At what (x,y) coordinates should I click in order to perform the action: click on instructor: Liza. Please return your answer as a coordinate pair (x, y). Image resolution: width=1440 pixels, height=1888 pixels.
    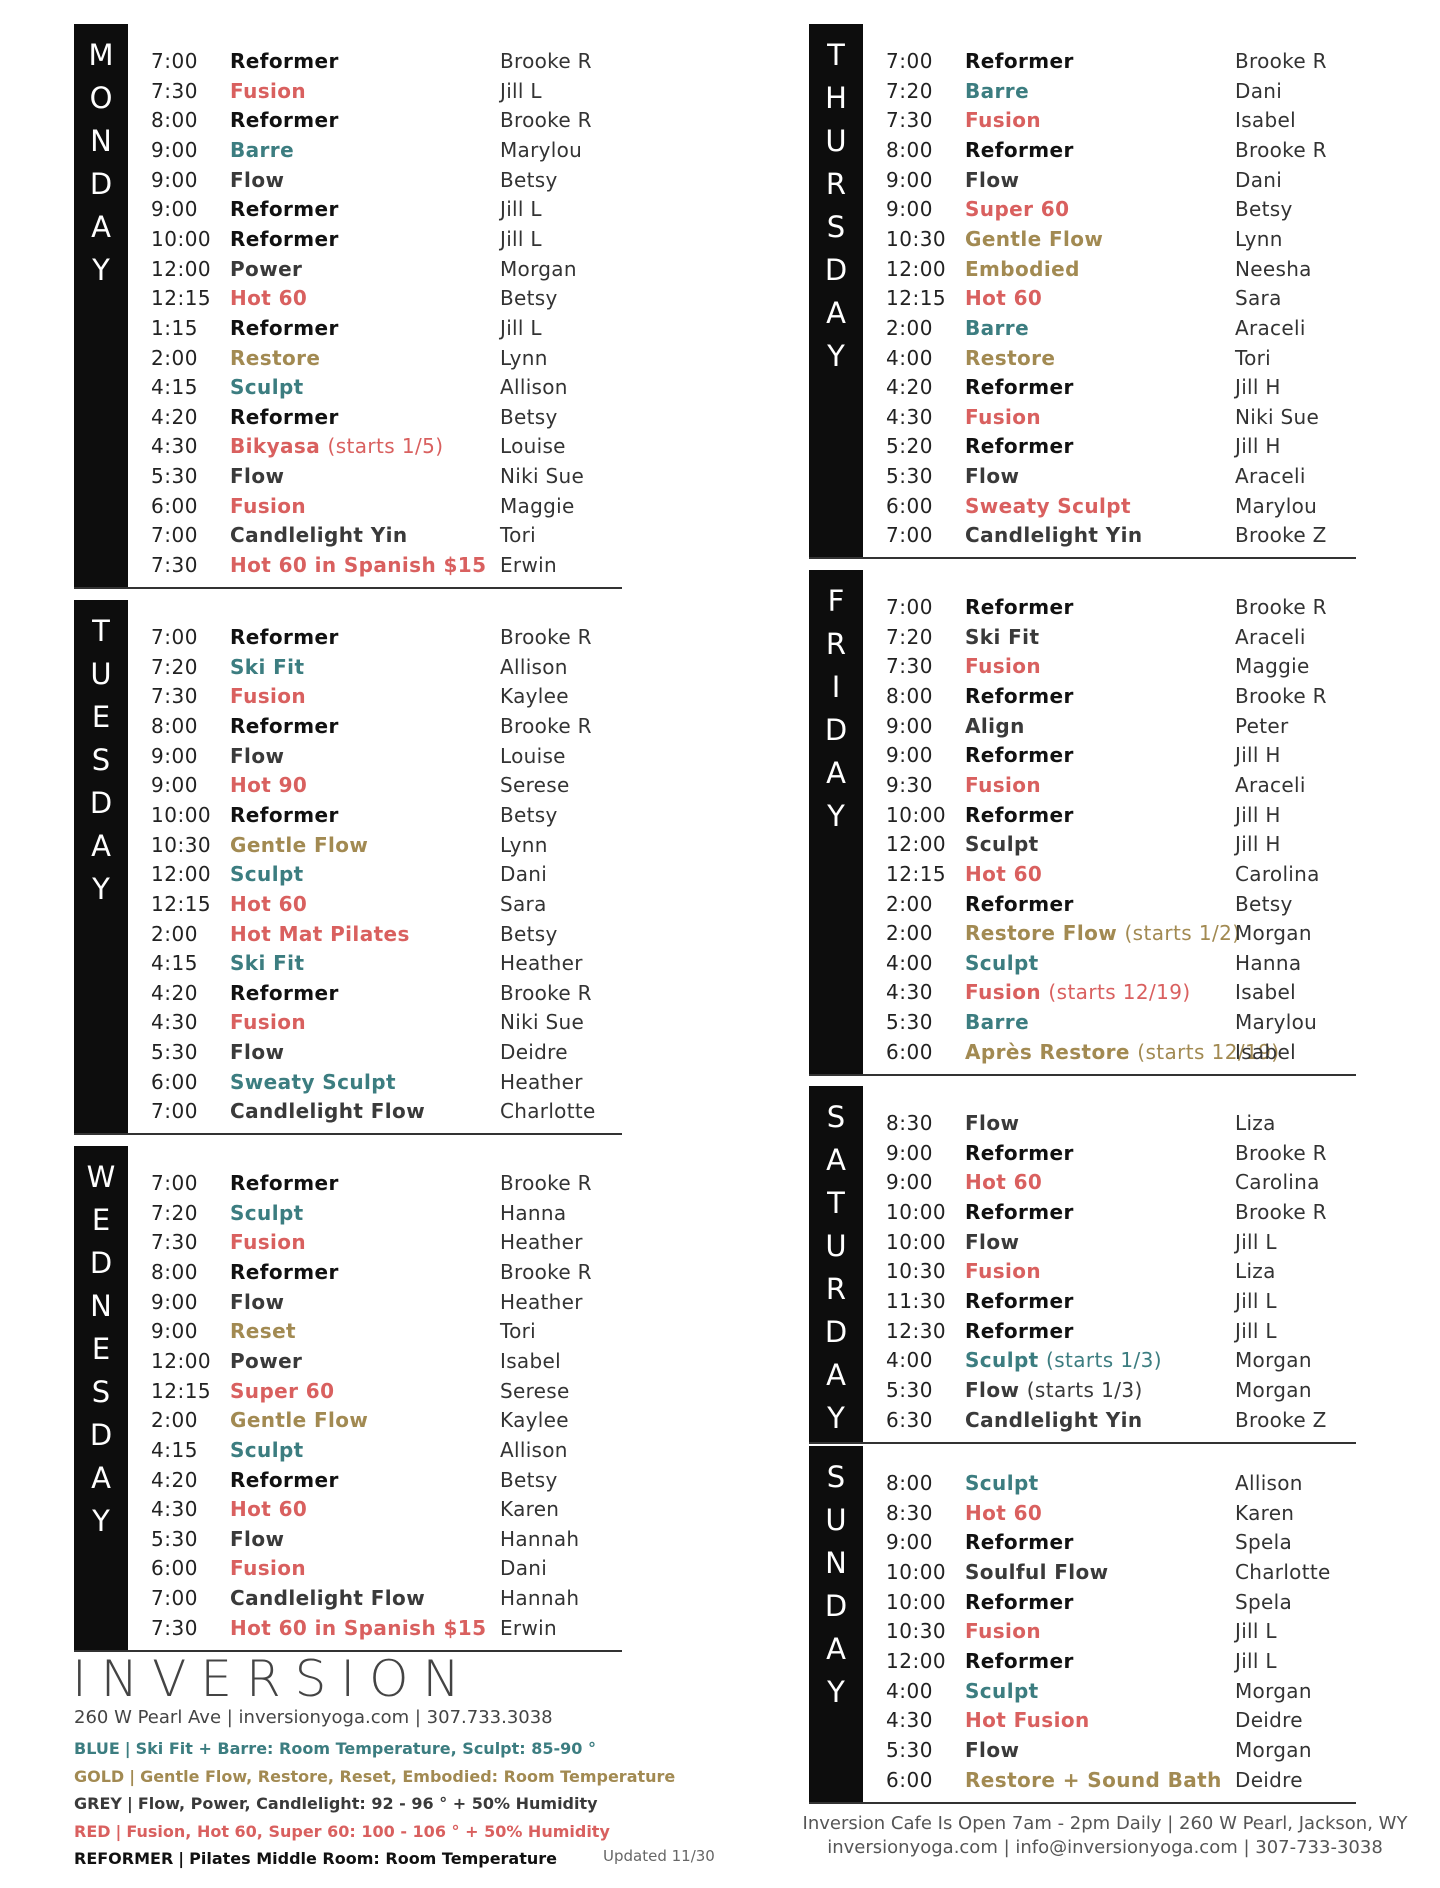
    Looking at the image, I should click on (1255, 1123).